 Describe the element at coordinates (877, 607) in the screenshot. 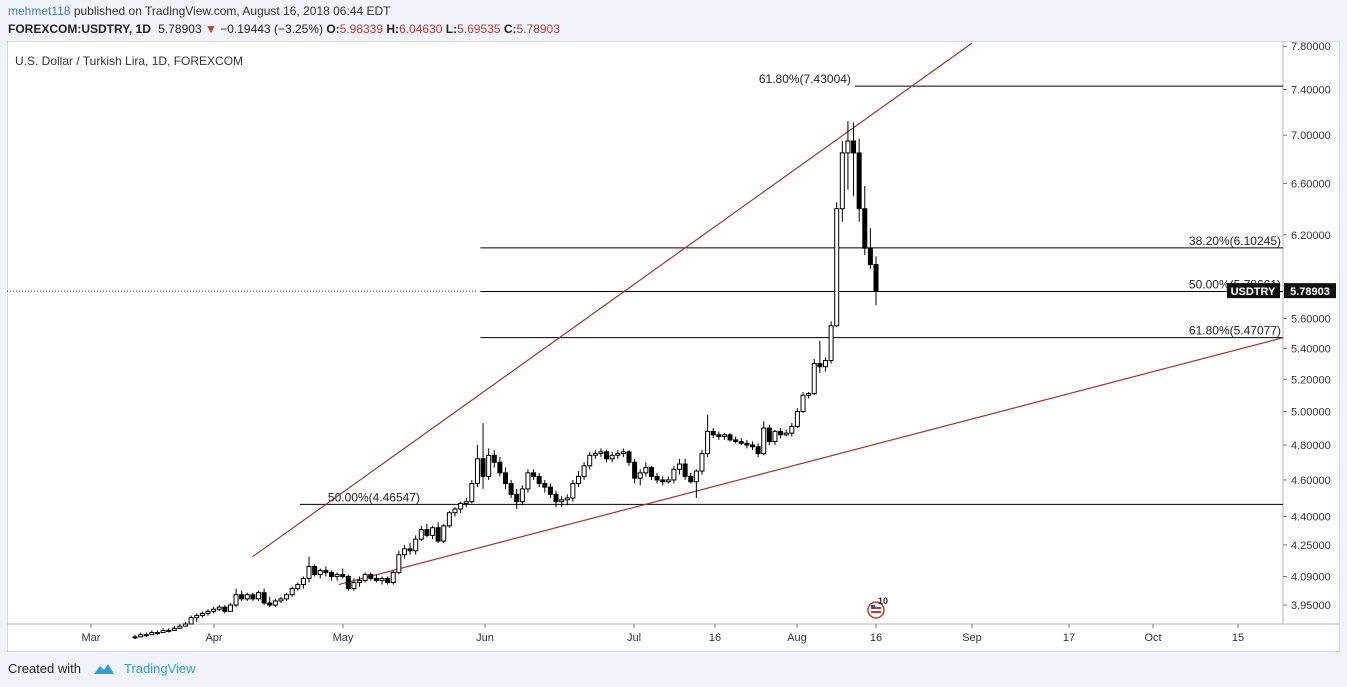

I see `economic-event-icon: 10` at that location.